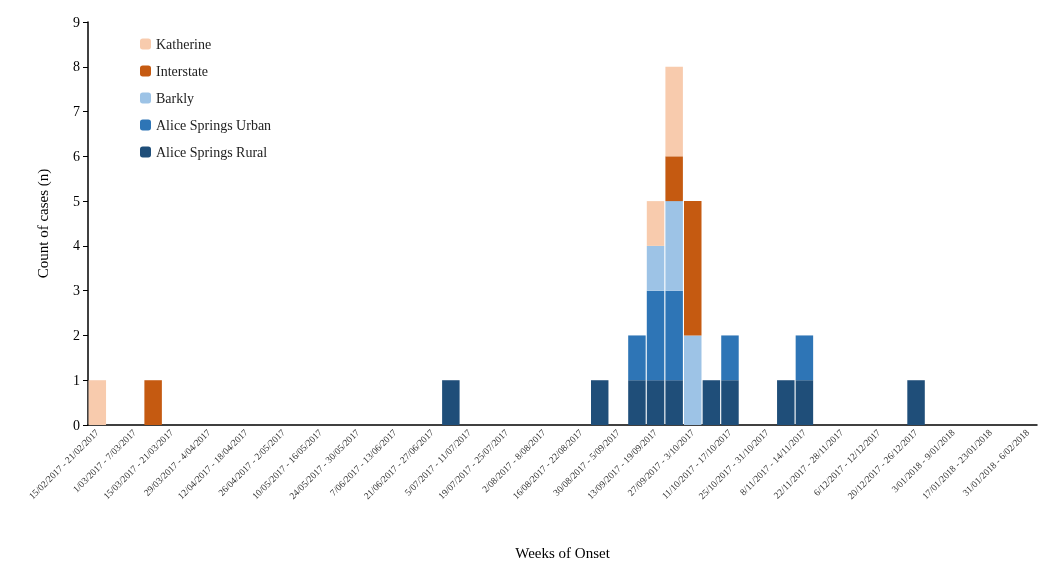 The width and height of the screenshot is (1051, 565). What do you see at coordinates (76, 291) in the screenshot?
I see `y-tick-label: 3` at bounding box center [76, 291].